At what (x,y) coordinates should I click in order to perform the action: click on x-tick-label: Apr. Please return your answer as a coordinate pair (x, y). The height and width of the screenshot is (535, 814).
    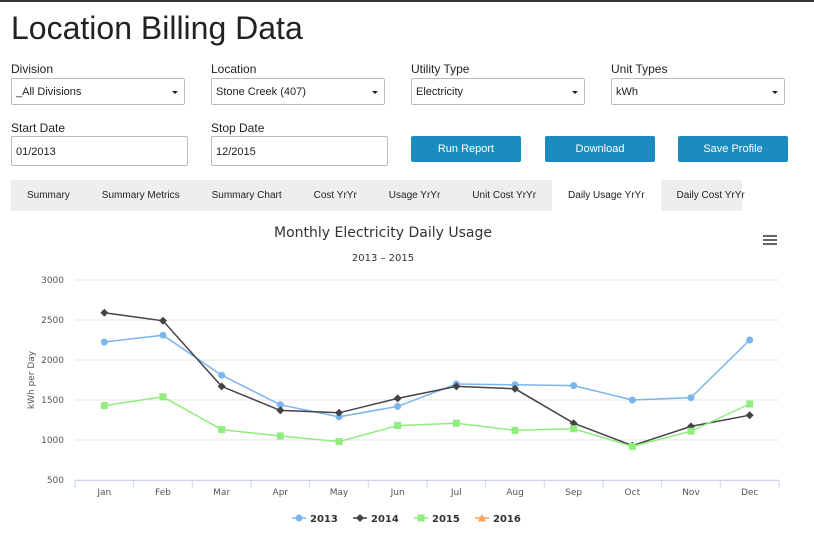
    Looking at the image, I should click on (281, 493).